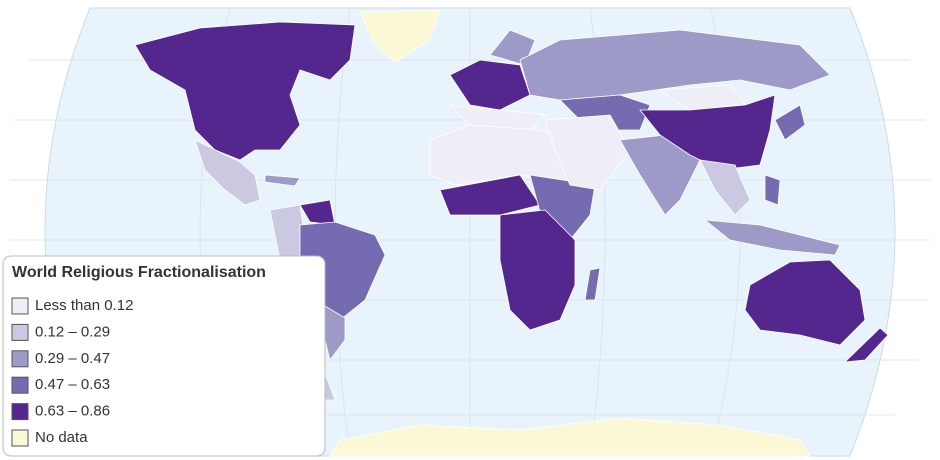  What do you see at coordinates (537, 270) in the screenshot?
I see `central-africa` at bounding box center [537, 270].